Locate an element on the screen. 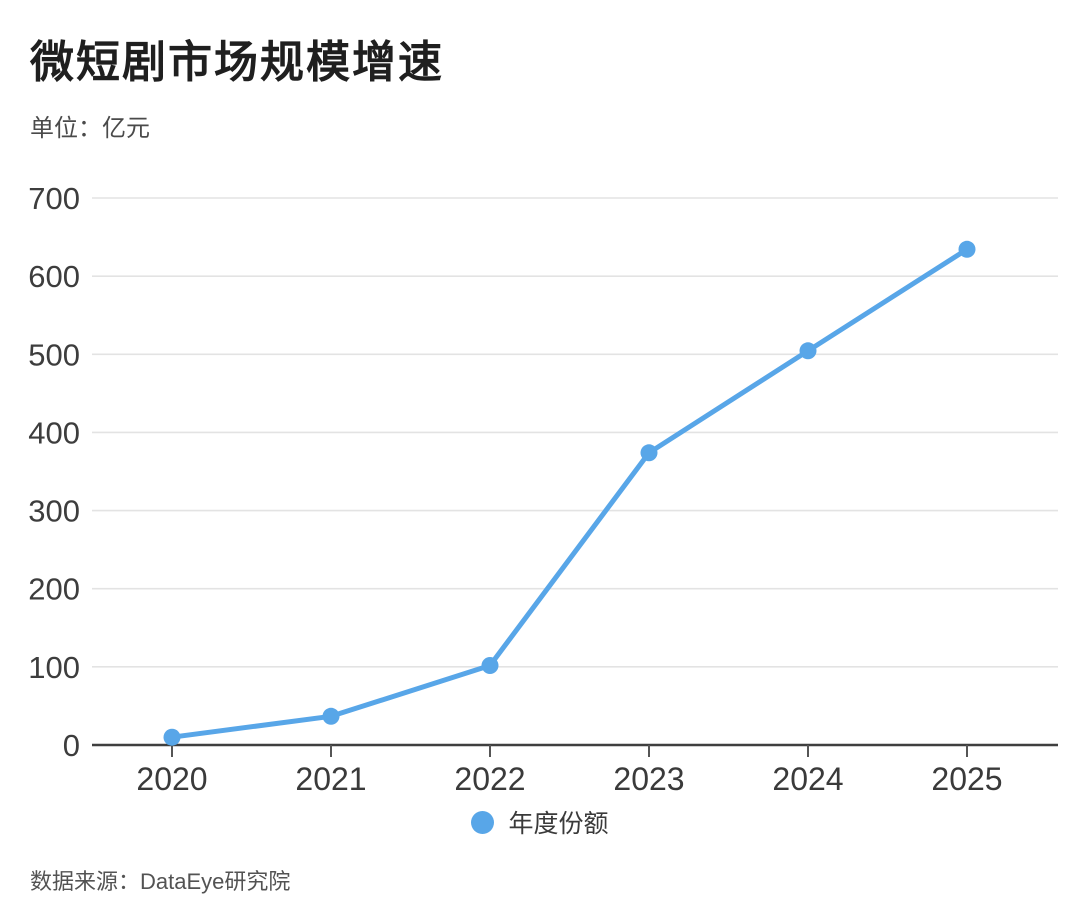  x-axis-label: 2021 is located at coordinates (330, 779).